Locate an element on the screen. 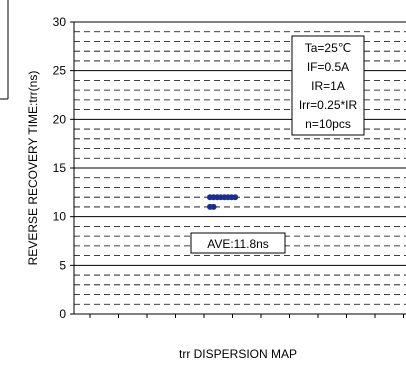 The width and height of the screenshot is (406, 372). average-label: AVE:11.8ns is located at coordinates (238, 244).